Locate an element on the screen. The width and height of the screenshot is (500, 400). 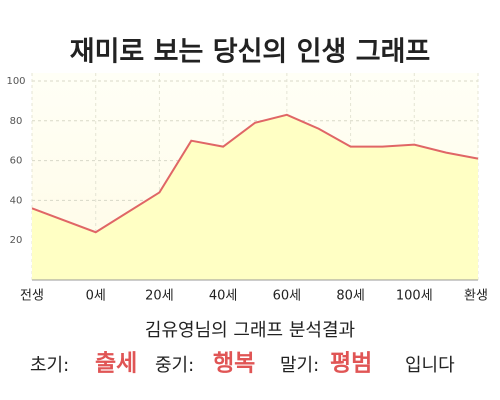
result-heading: 김유영님의 그래프 분석결과 is located at coordinates (250, 330).